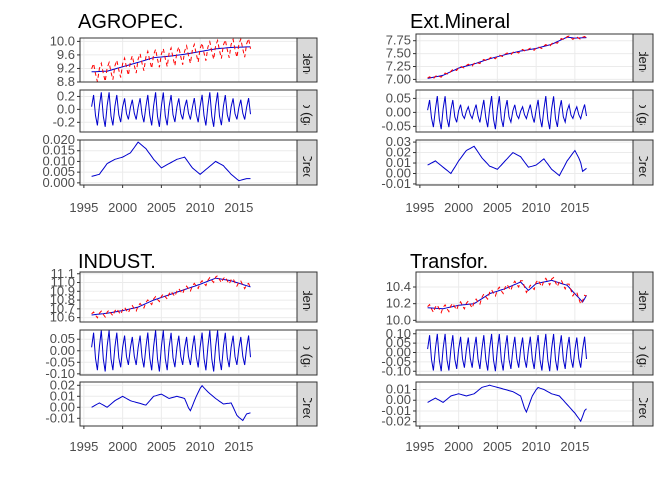  What do you see at coordinates (58, 182) in the screenshot?
I see `y-tick-label: 0.000` at bounding box center [58, 182].